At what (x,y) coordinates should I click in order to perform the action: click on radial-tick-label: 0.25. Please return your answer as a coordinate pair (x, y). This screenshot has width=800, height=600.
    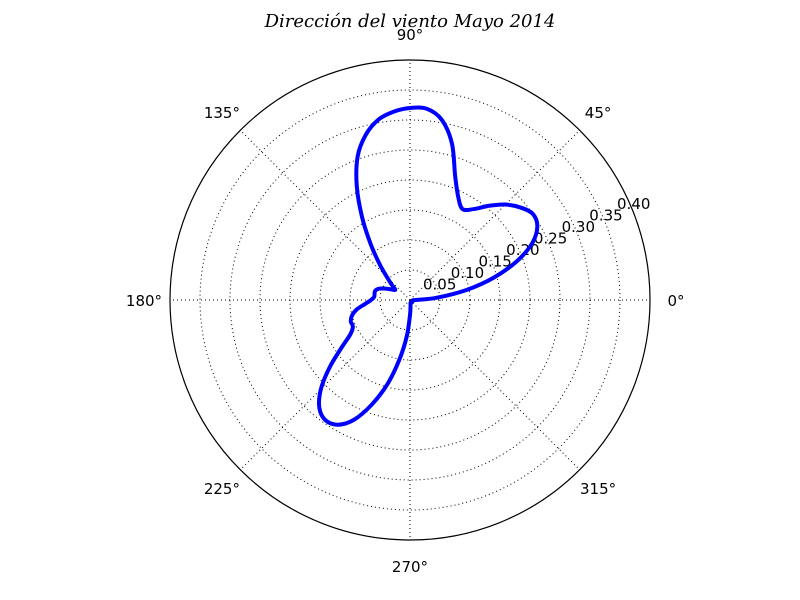
    Looking at the image, I should click on (550, 239).